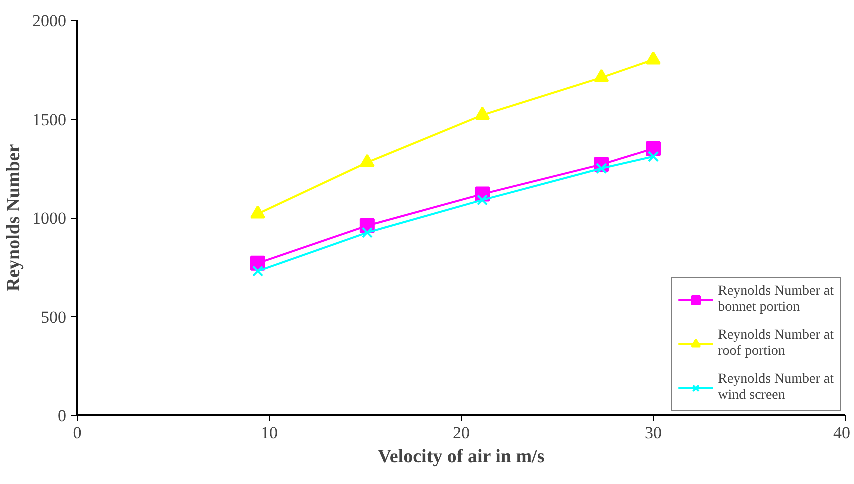  What do you see at coordinates (461, 457) in the screenshot?
I see `x-axis-title: Velocity of air in m/s` at bounding box center [461, 457].